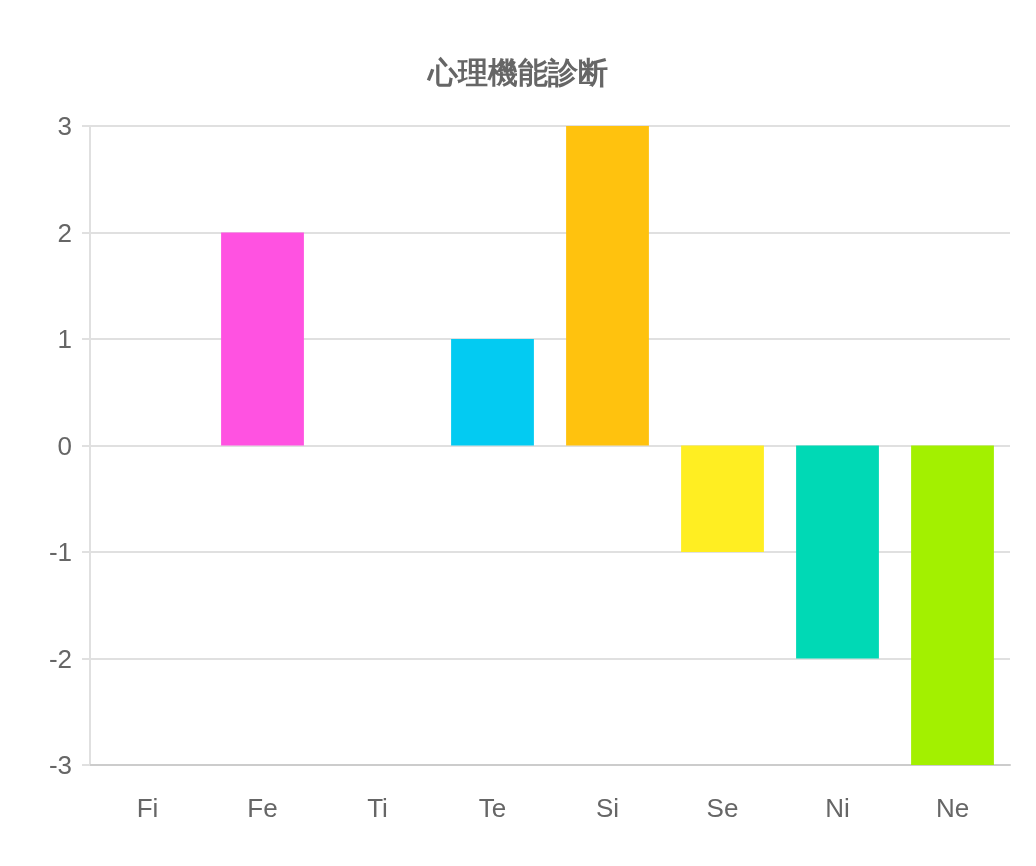 This screenshot has width=1036, height=866. Describe the element at coordinates (607, 808) in the screenshot. I see `x-tick-label: Si` at that location.